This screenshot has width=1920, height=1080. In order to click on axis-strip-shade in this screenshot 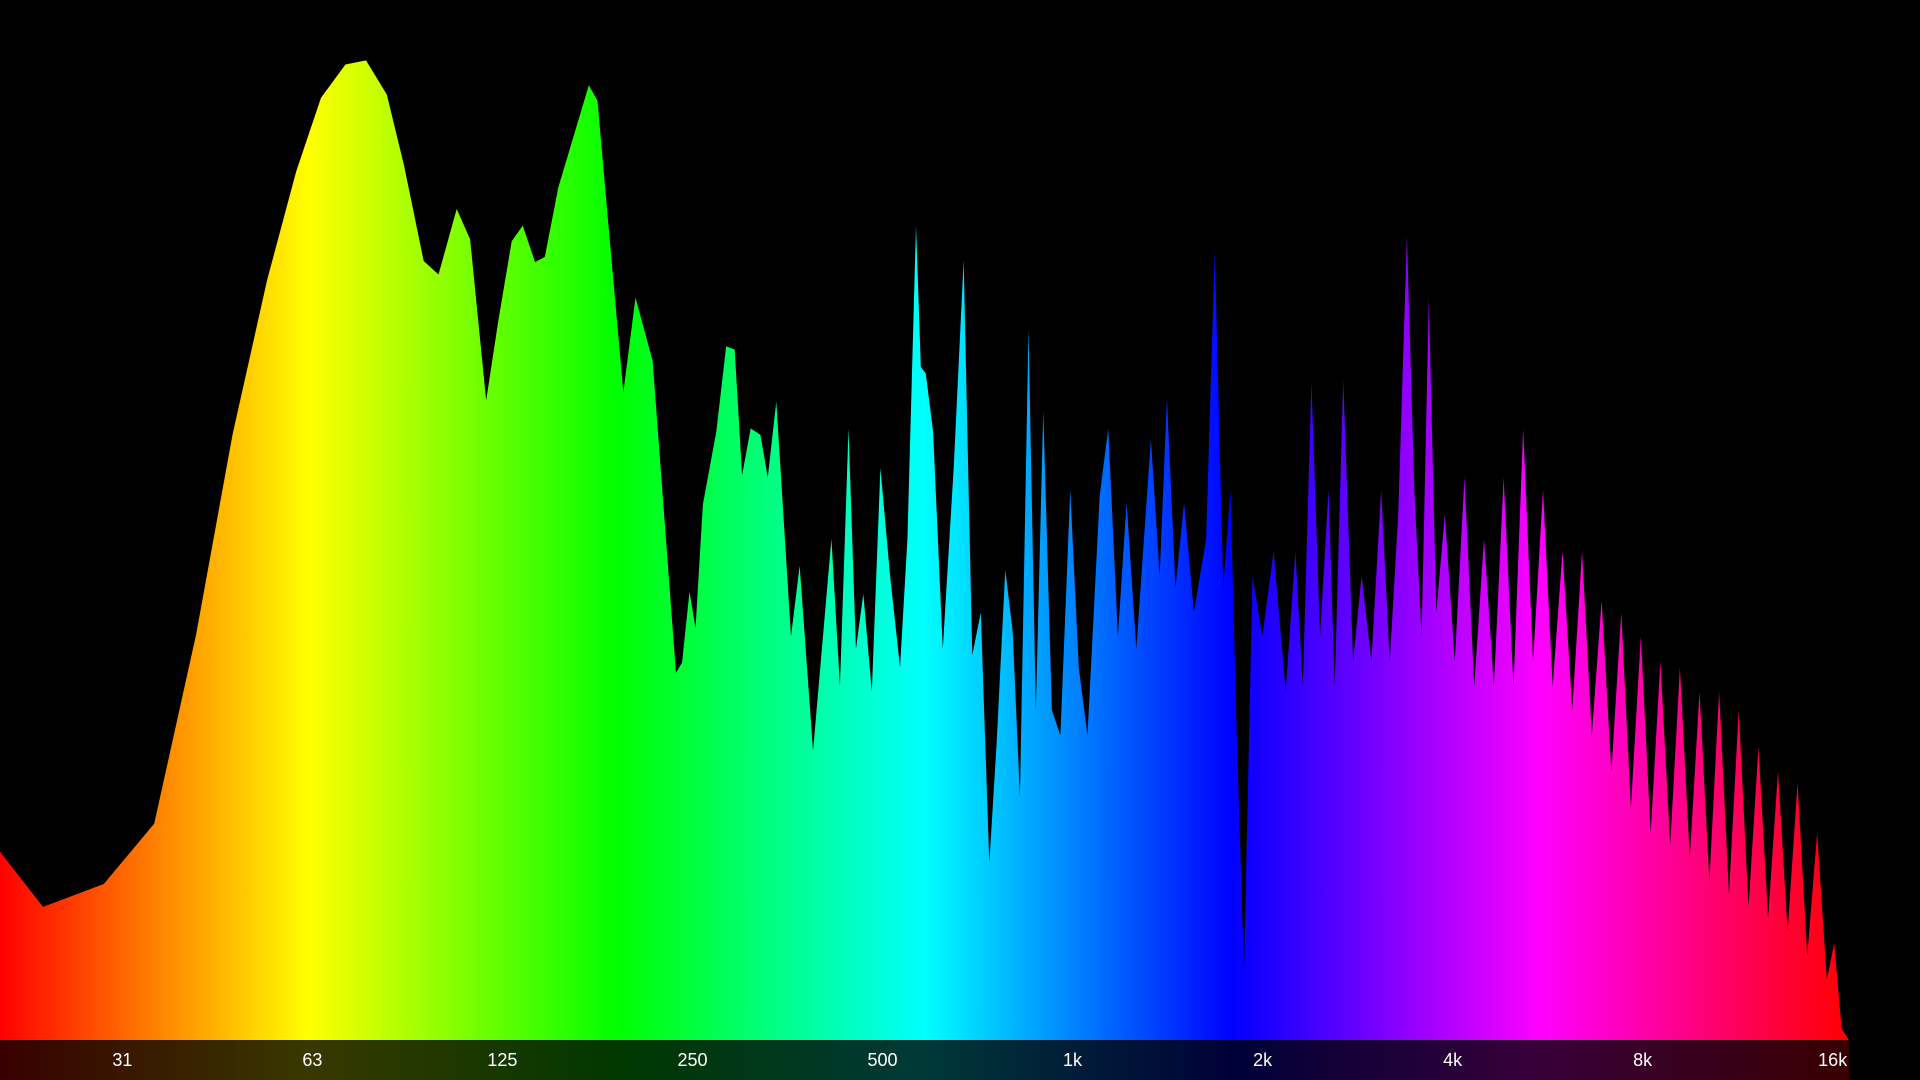, I will do `click(1884, 1060)`.